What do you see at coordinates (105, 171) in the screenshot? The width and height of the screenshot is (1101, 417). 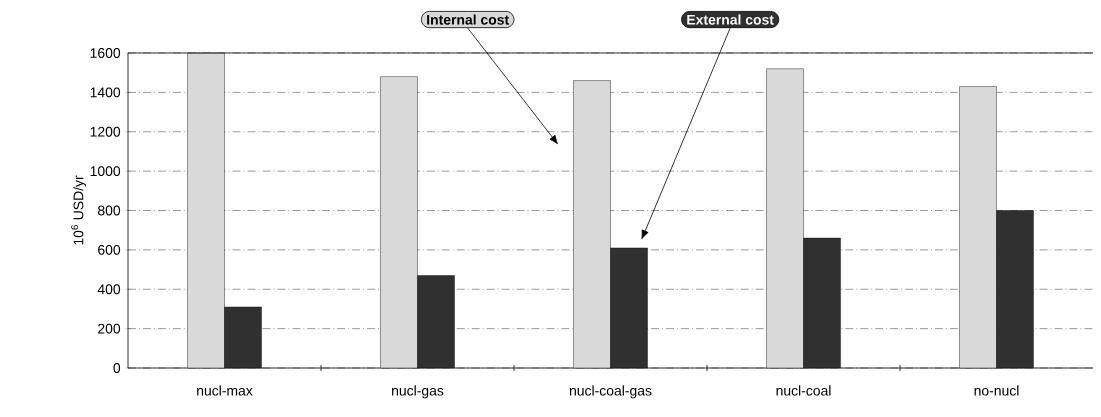 I see `y-tick-label: 1000` at bounding box center [105, 171].